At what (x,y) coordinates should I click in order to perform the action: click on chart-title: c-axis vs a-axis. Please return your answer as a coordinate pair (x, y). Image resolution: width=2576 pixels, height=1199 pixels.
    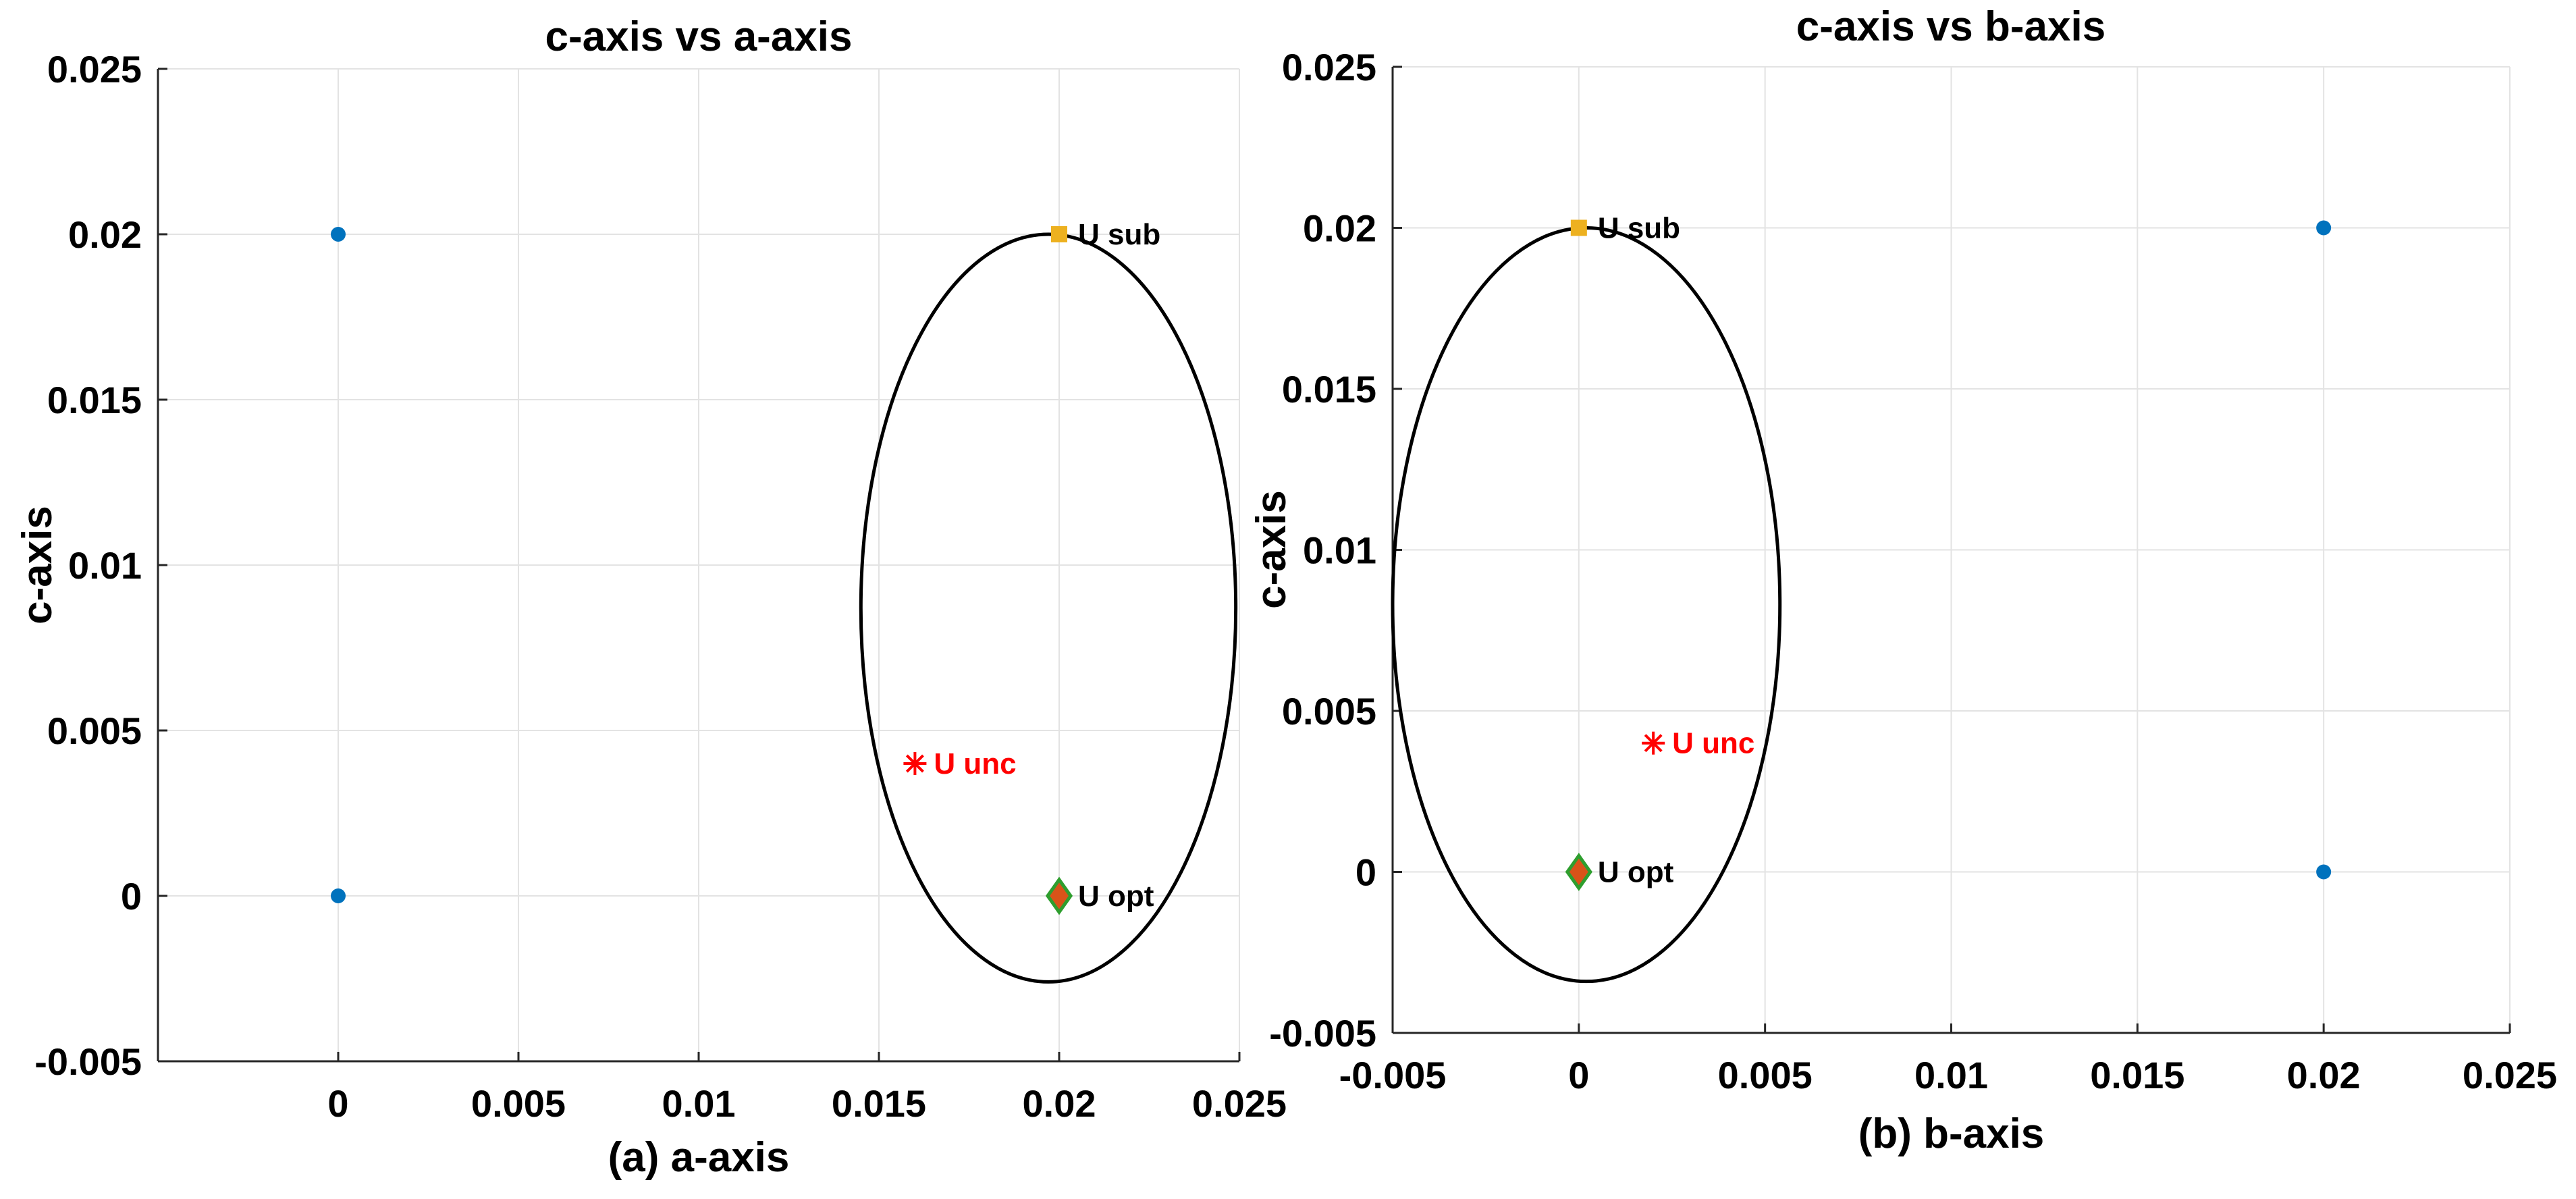
    Looking at the image, I should click on (698, 37).